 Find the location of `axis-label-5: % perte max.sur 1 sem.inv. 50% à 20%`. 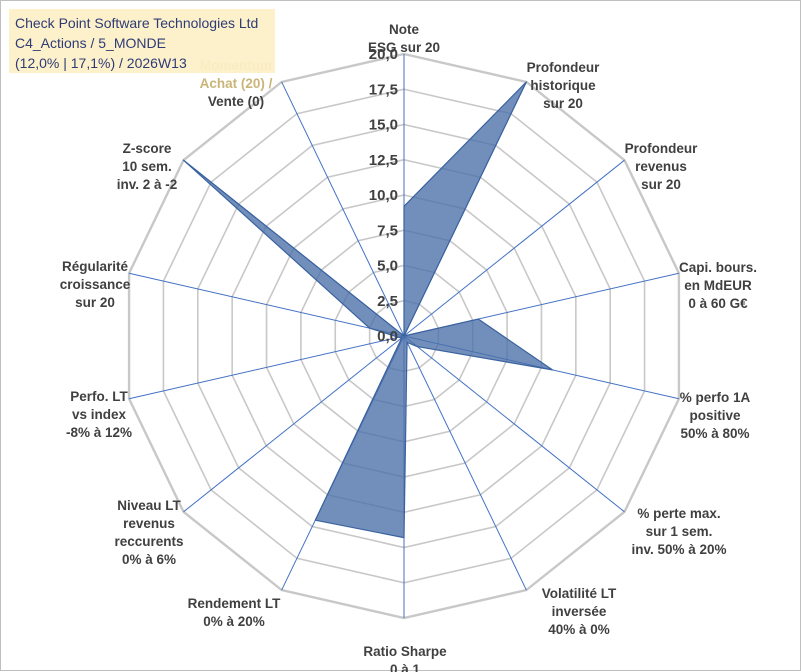

axis-label-5: % perte max.sur 1 sem.inv. 50% à 20% is located at coordinates (678, 531).